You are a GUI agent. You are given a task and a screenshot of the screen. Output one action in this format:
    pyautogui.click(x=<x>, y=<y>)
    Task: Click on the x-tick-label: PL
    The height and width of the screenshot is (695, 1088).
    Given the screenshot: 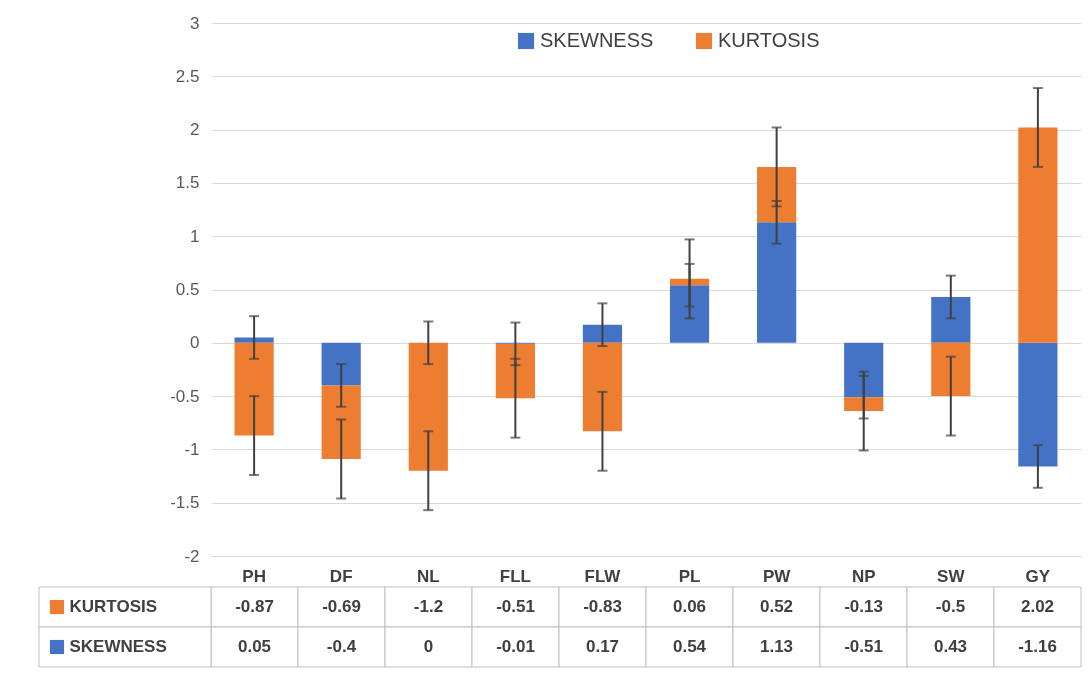 What is the action you would take?
    pyautogui.click(x=689, y=576)
    